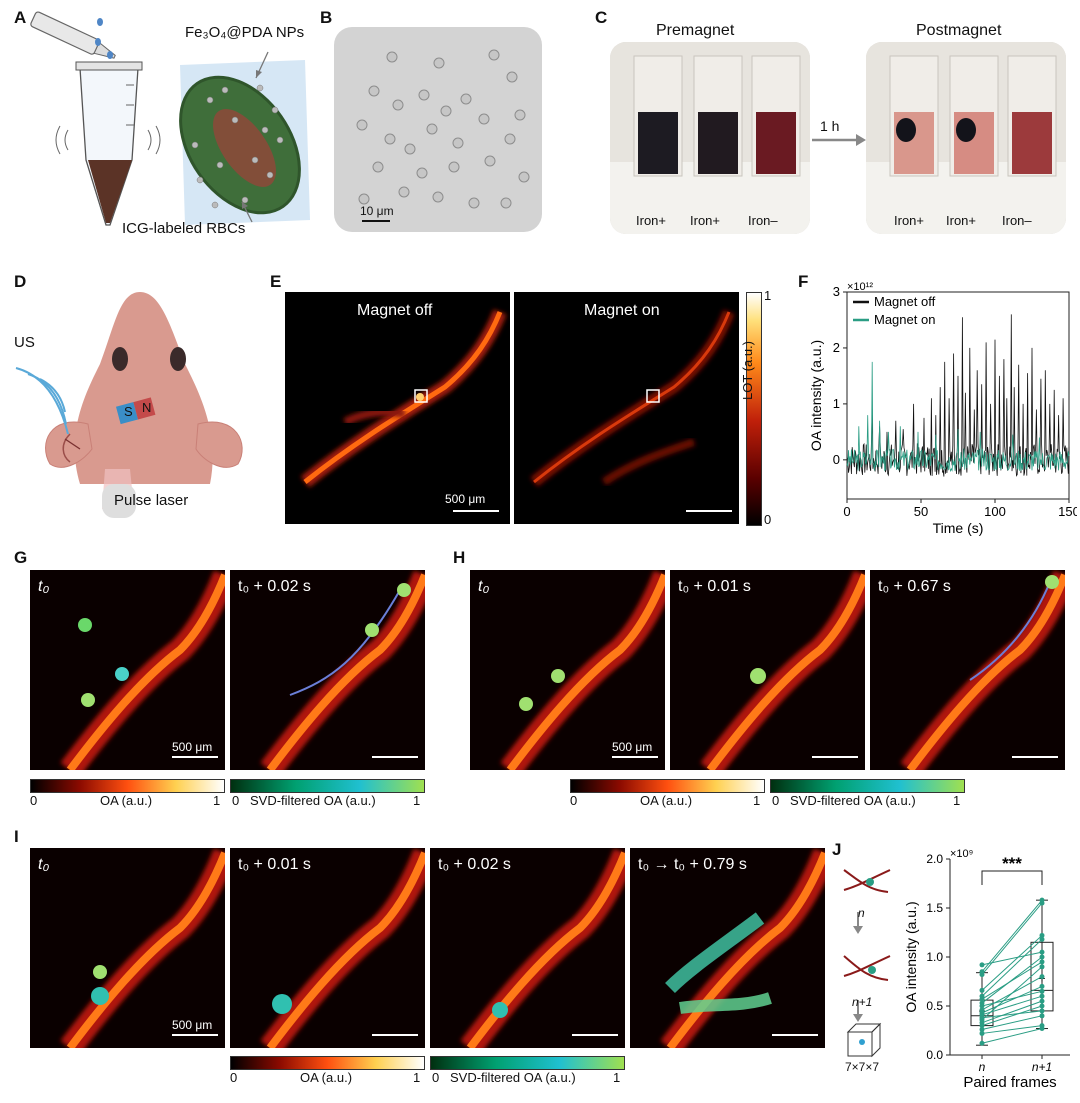  I want to click on g-cb-oa-label: OA (a.u.), so click(126, 800).